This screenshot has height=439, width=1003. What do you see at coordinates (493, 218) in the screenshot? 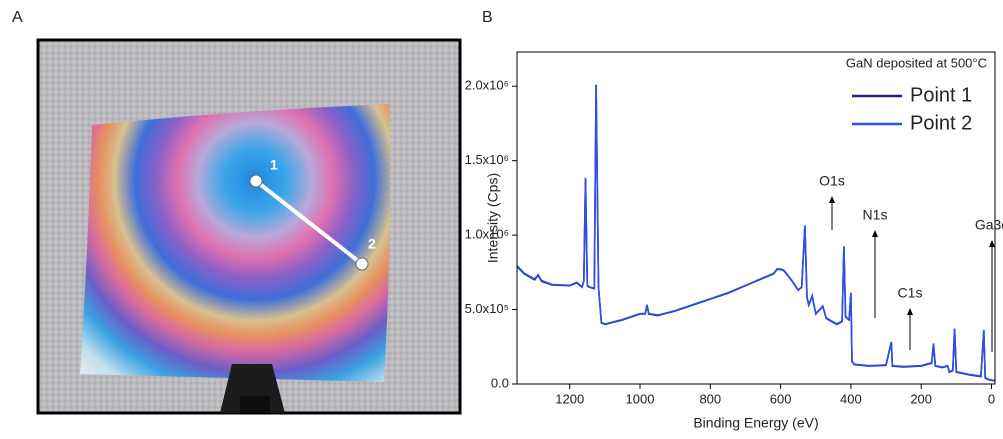
I see `y-axis-label: Intensity (Cps)` at bounding box center [493, 218].